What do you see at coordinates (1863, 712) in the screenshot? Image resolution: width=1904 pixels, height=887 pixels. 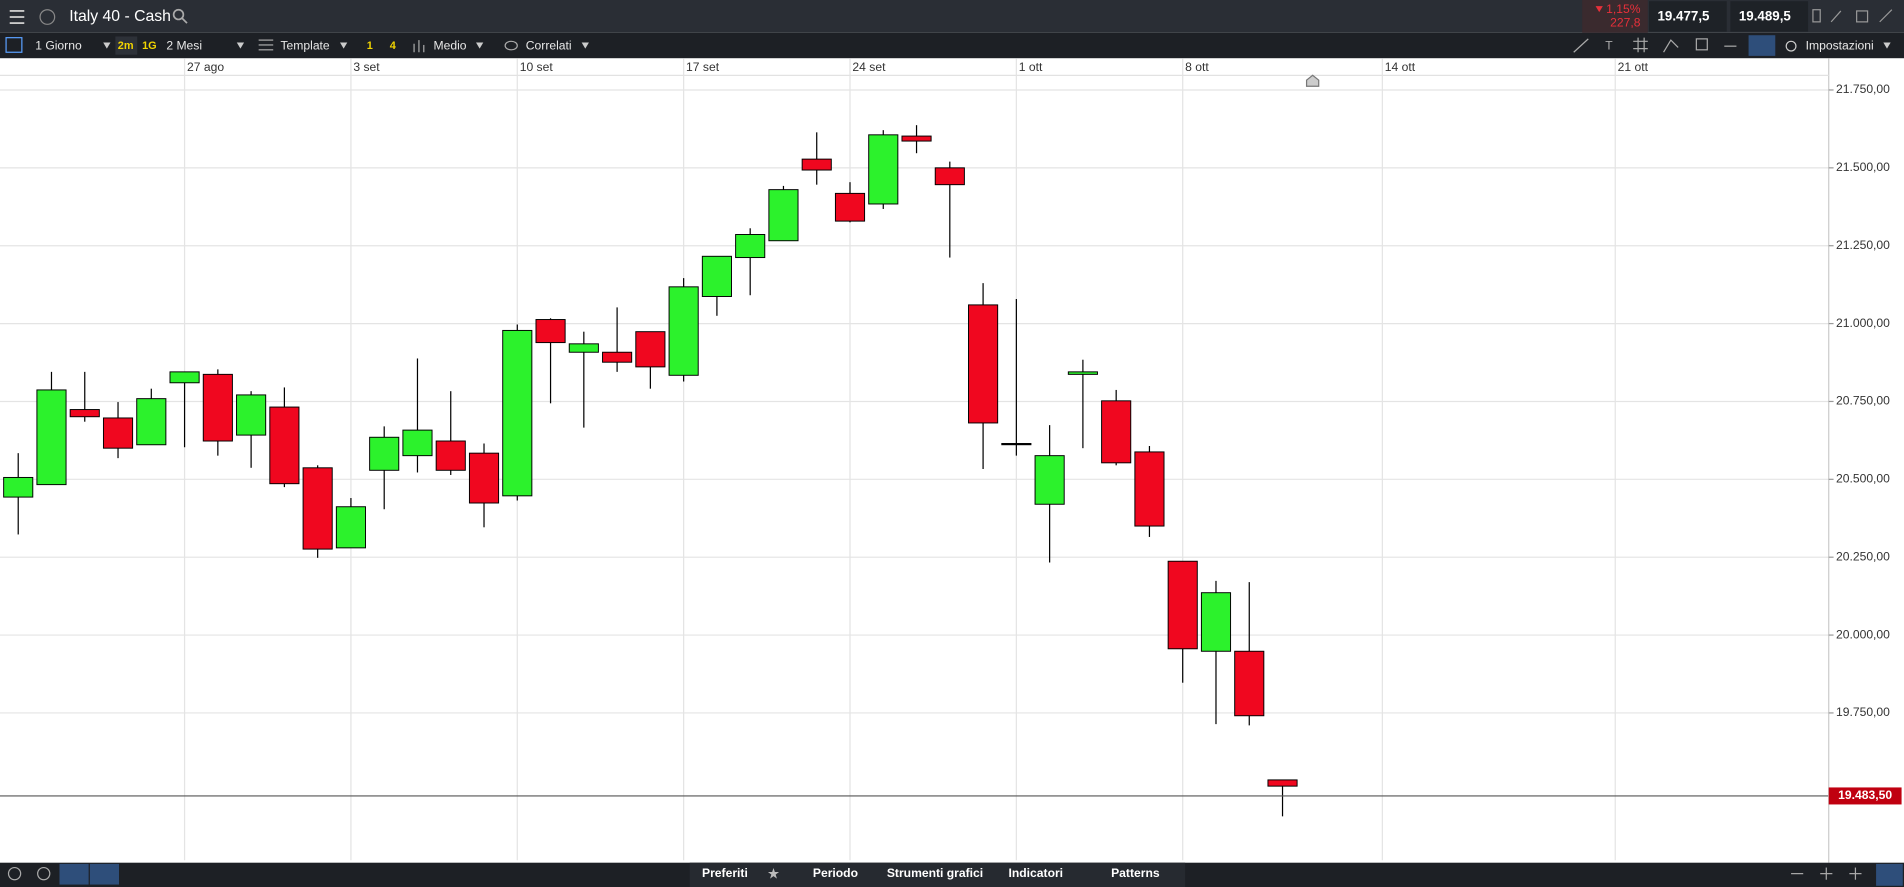 I see `y-tick-label: 19.750,00` at bounding box center [1863, 712].